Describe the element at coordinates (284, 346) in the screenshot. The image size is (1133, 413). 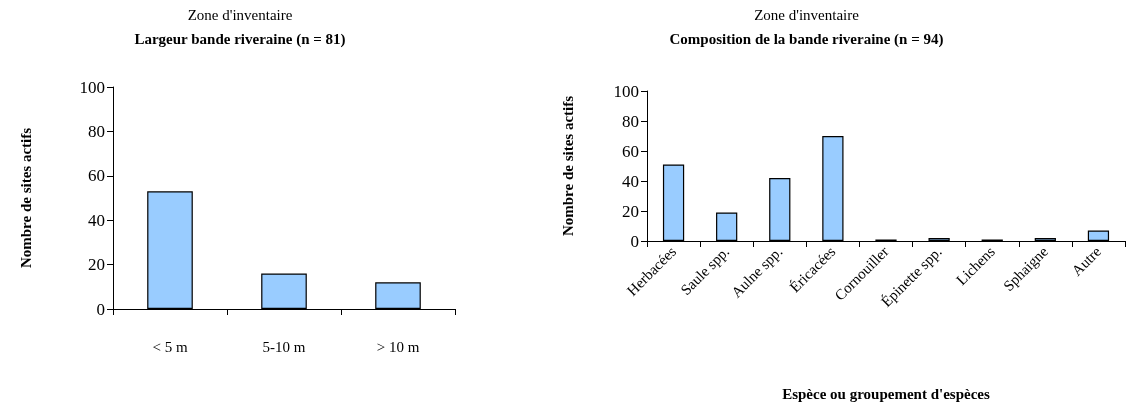
I see `x-tick-label: 5-10 m` at that location.